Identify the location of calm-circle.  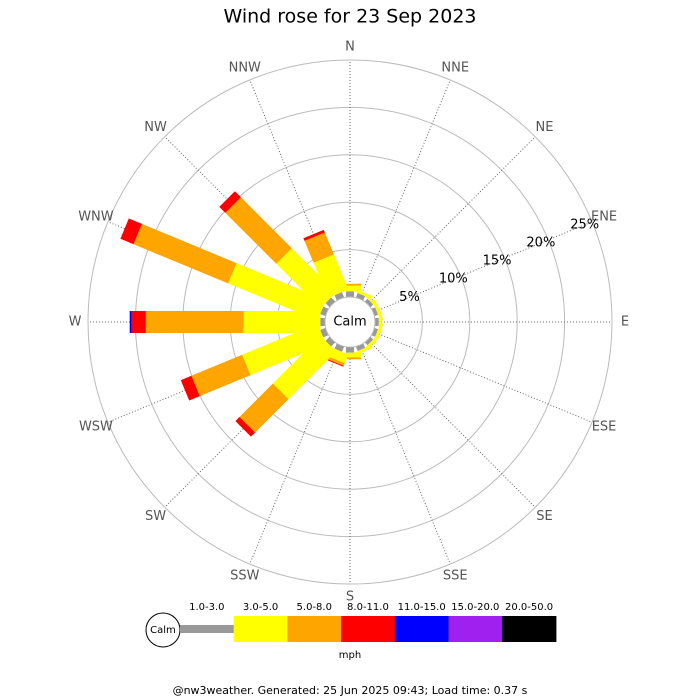
(350, 322).